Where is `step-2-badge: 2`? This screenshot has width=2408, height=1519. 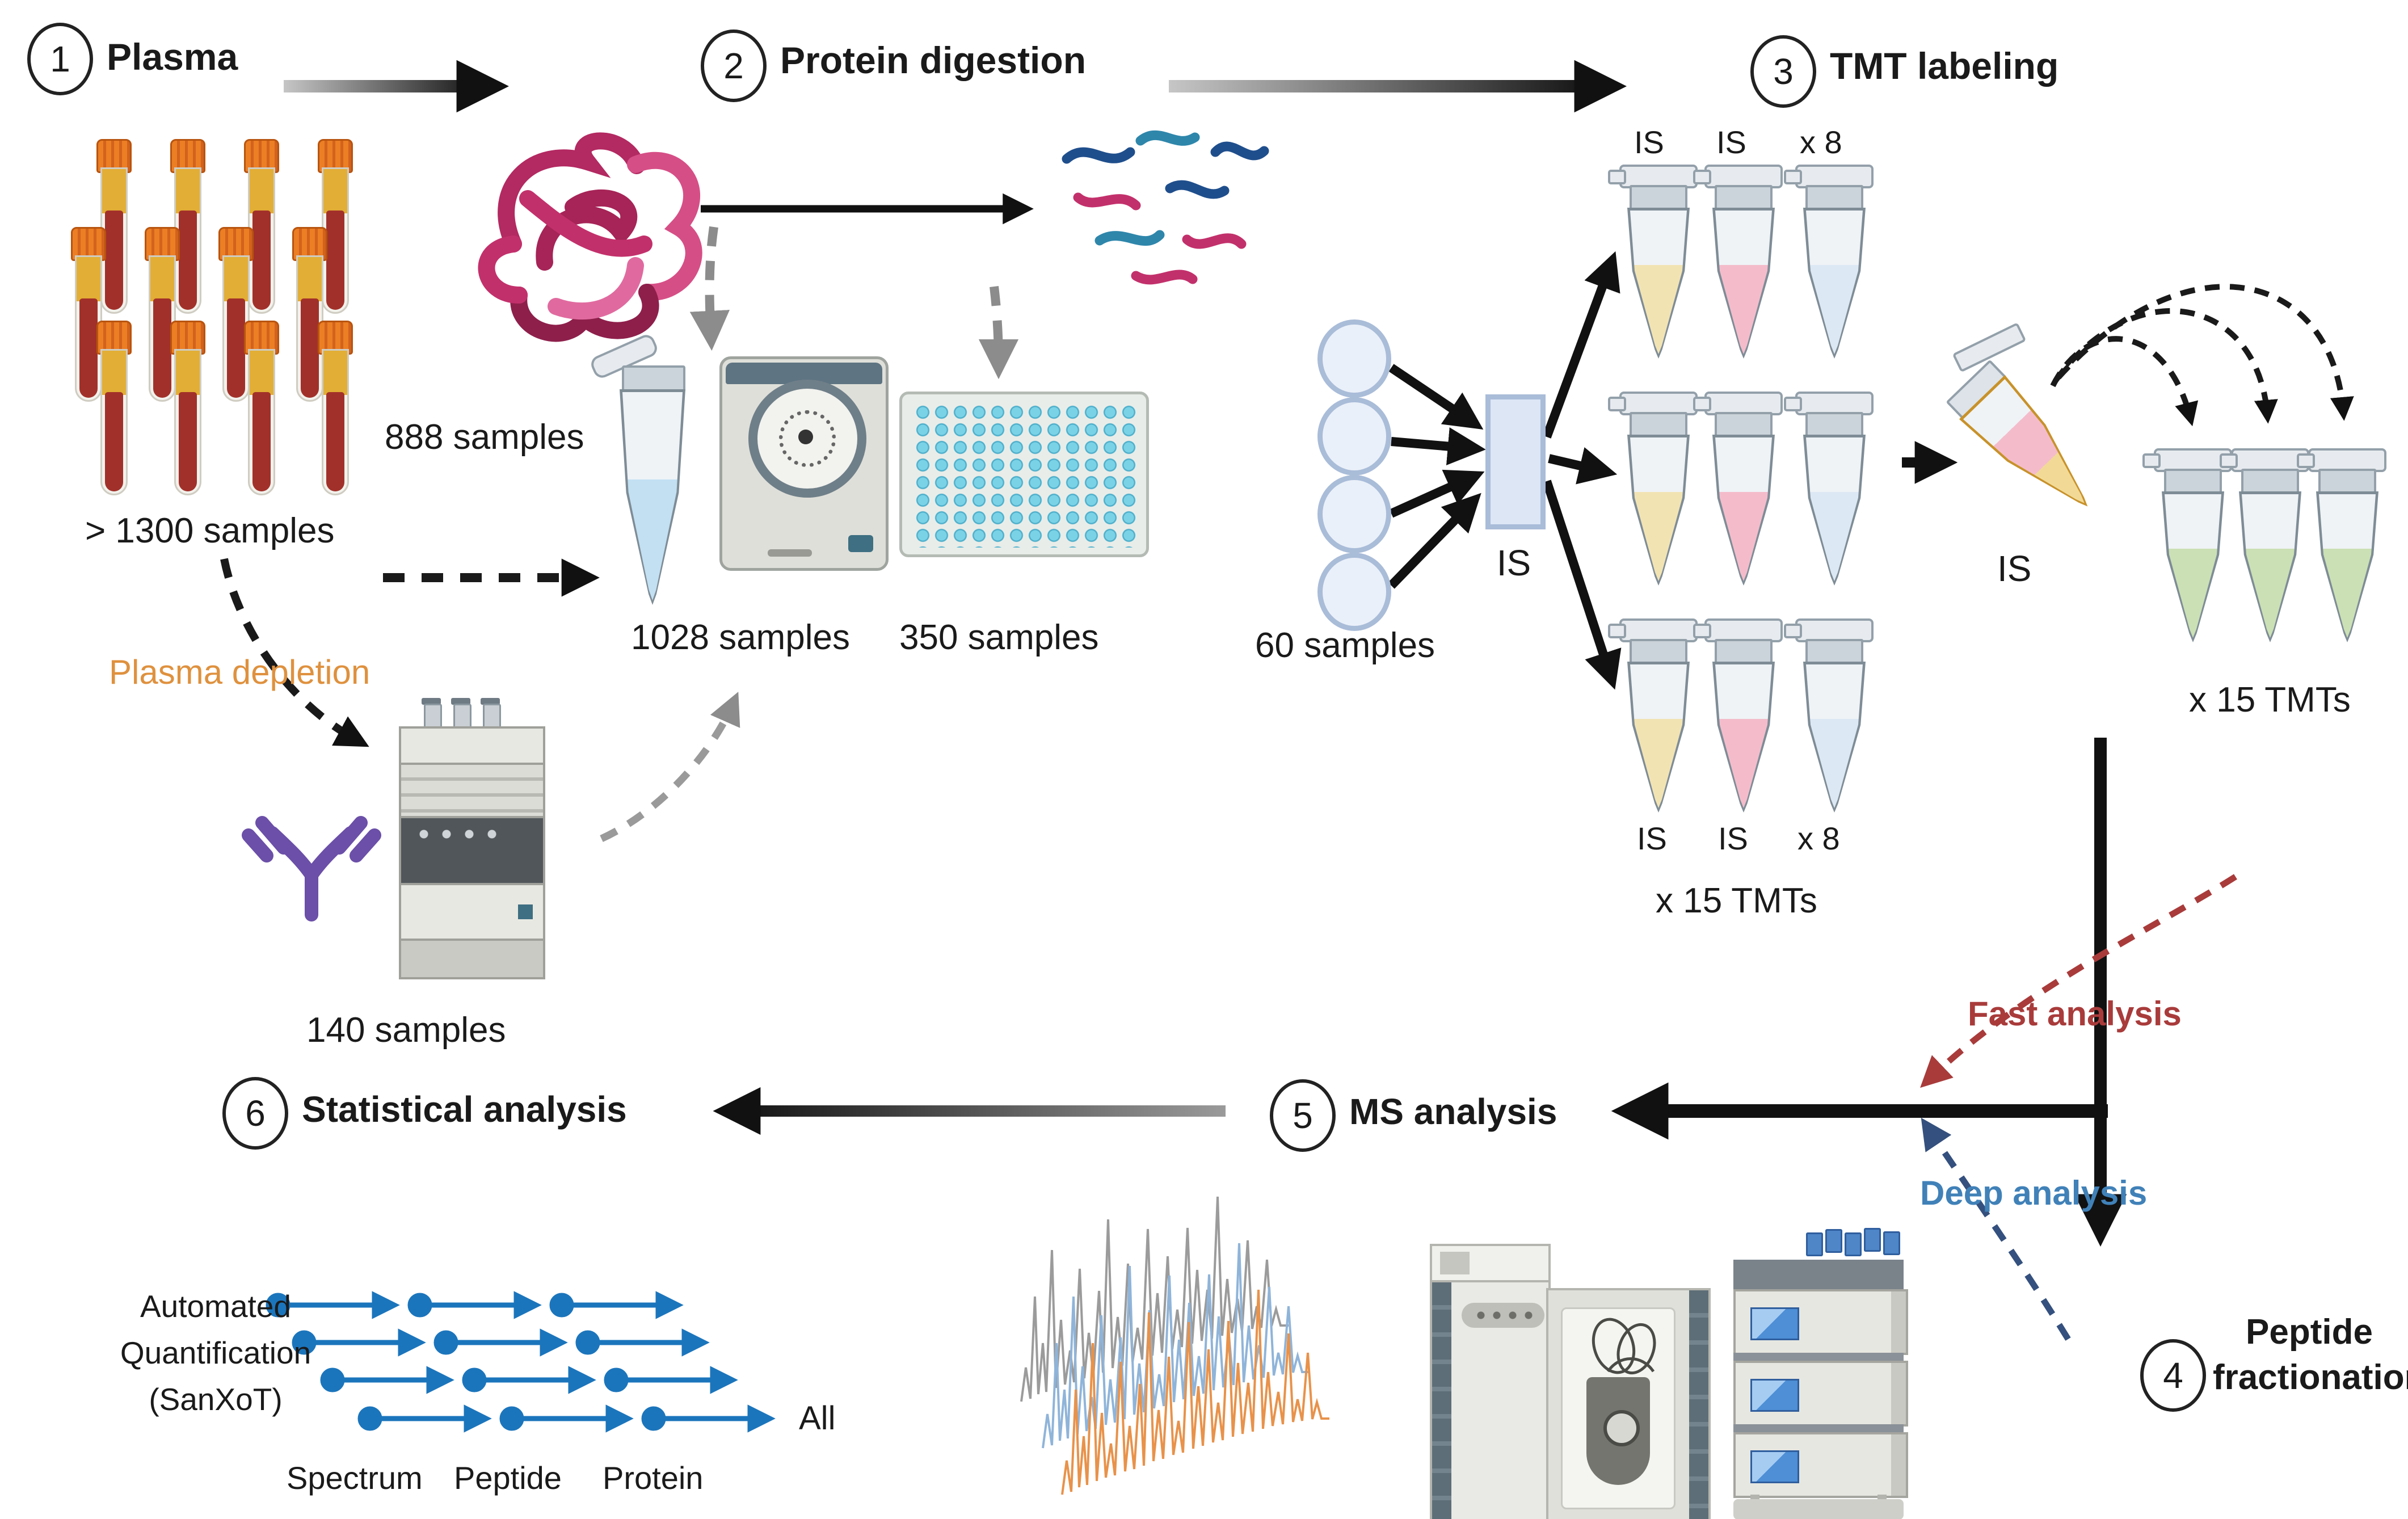 step-2-badge: 2 is located at coordinates (734, 66).